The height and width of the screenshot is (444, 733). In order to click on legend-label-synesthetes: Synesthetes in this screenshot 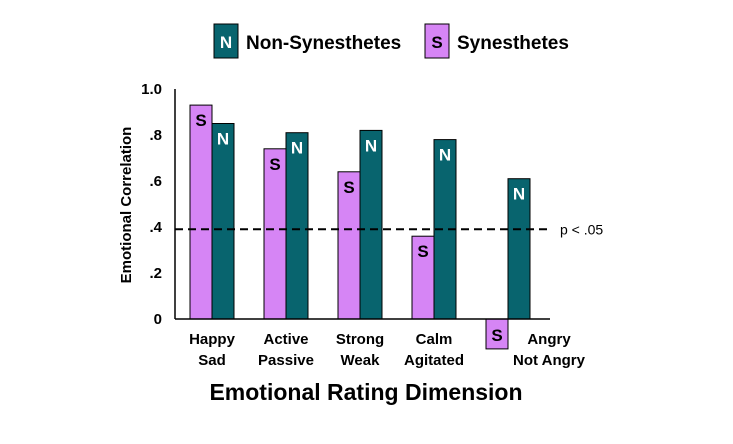, I will do `click(513, 43)`.